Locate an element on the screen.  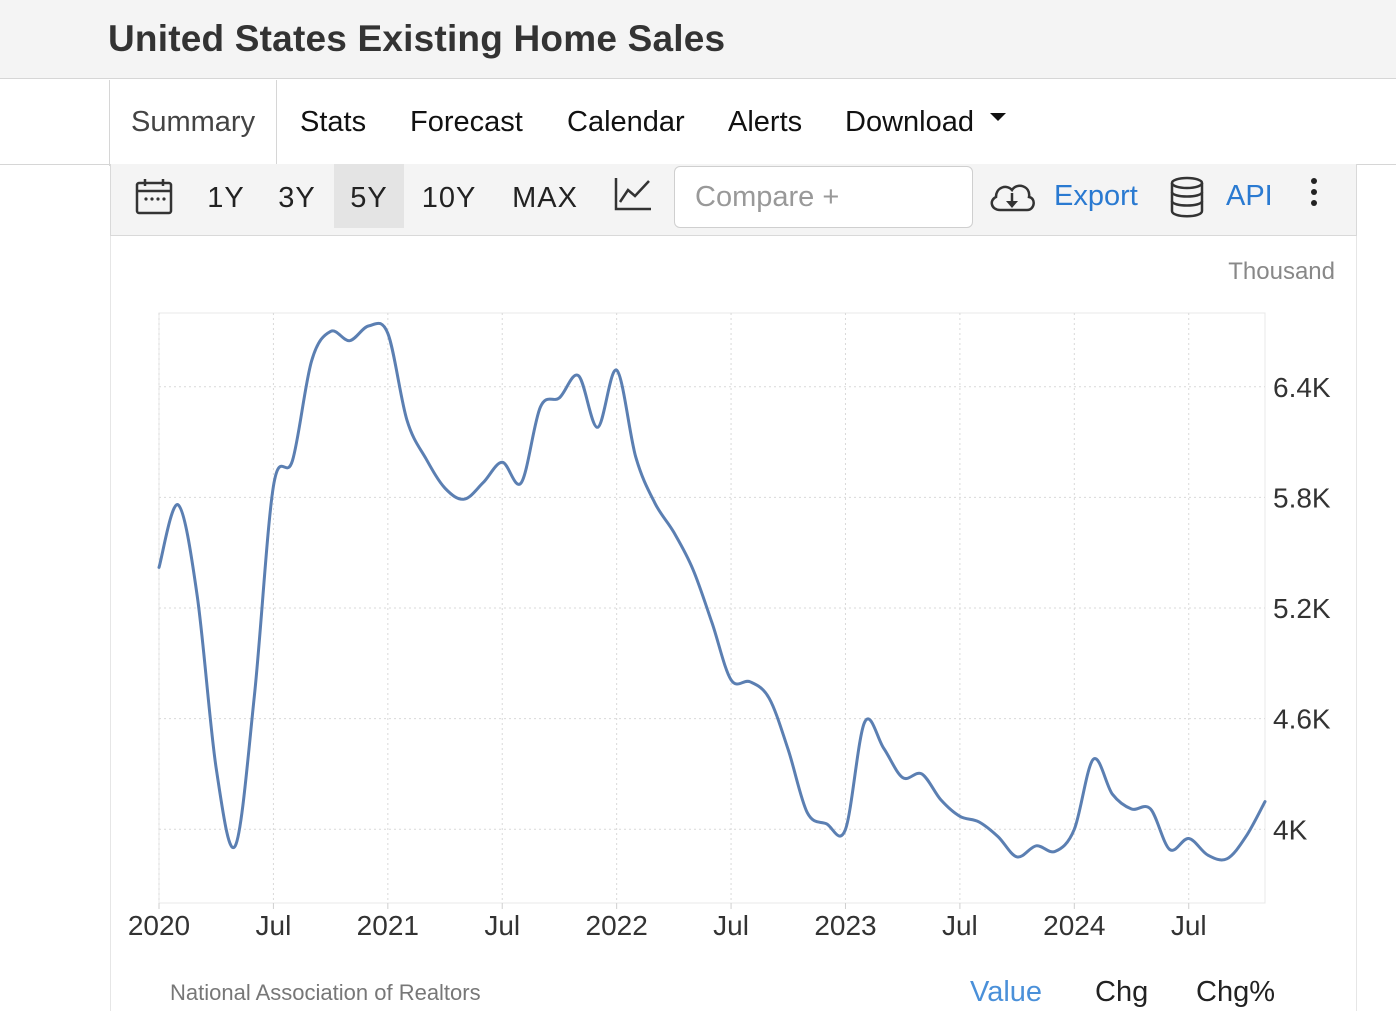
tab-download-label: Download is located at coordinates (909, 122).